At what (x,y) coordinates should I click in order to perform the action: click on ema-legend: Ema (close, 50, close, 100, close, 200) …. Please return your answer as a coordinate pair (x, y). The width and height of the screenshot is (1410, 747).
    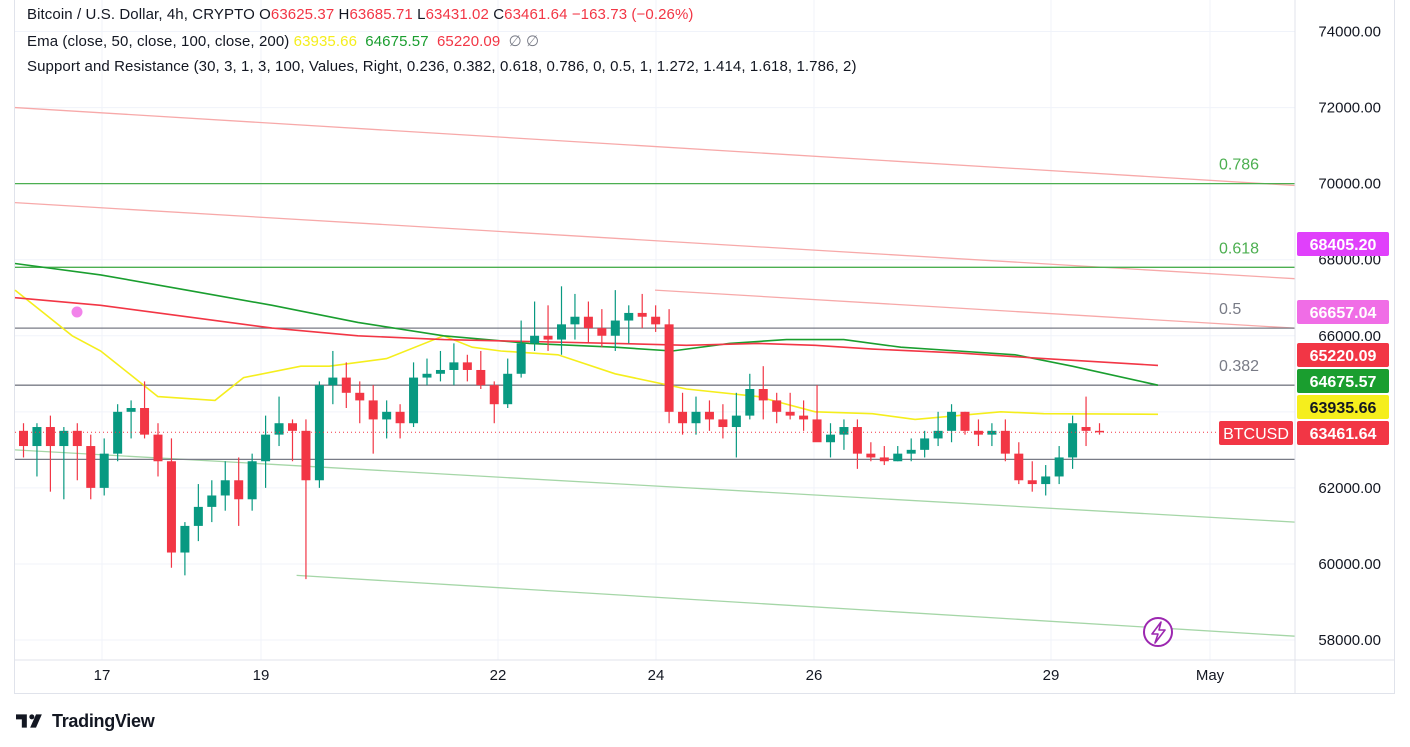
    Looking at the image, I should click on (283, 41).